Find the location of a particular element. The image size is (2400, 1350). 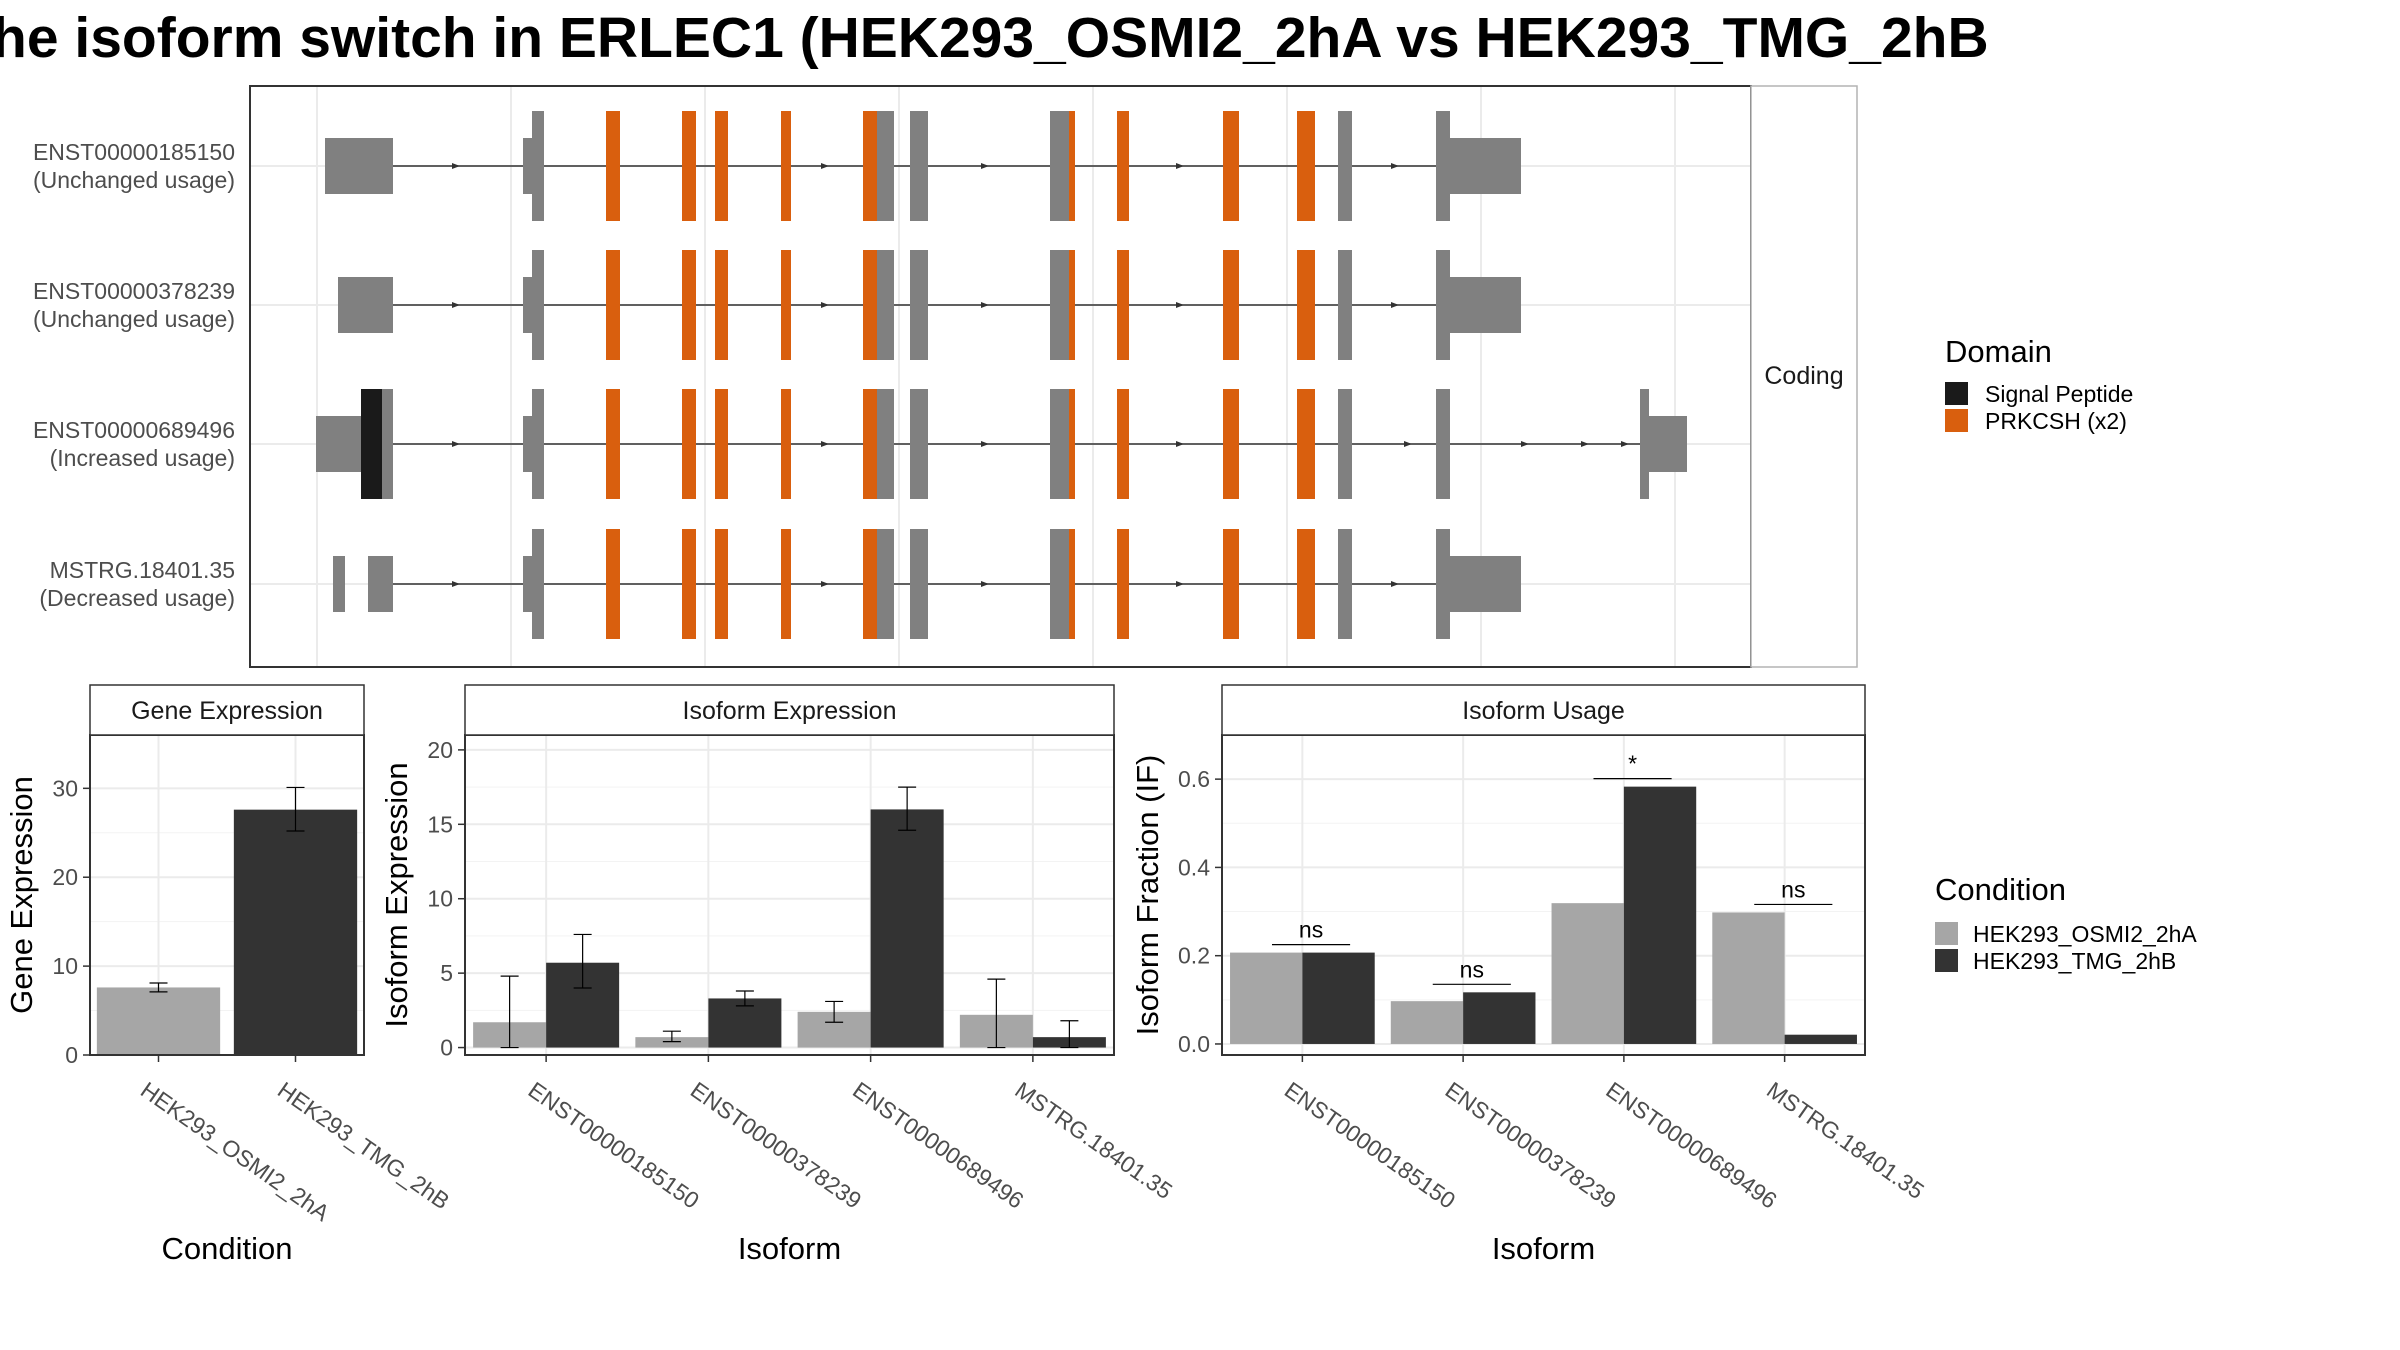

y-tick-label: 0.4 is located at coordinates (1194, 867).